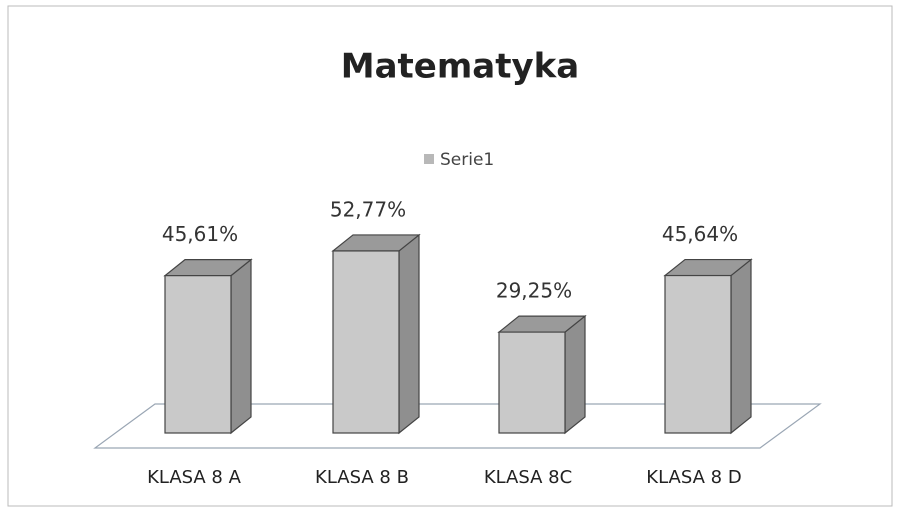  What do you see at coordinates (700, 234) in the screenshot?
I see `data-label: 45,64%` at bounding box center [700, 234].